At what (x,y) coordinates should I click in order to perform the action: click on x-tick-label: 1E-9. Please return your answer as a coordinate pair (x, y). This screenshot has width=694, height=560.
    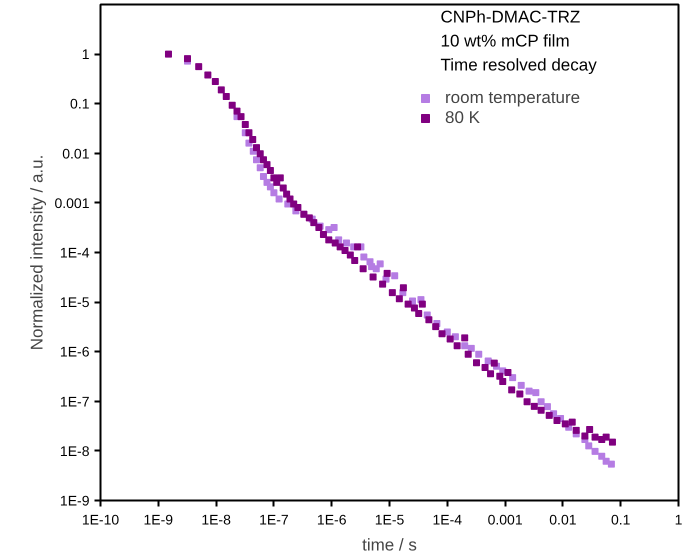
    Looking at the image, I should click on (159, 520).